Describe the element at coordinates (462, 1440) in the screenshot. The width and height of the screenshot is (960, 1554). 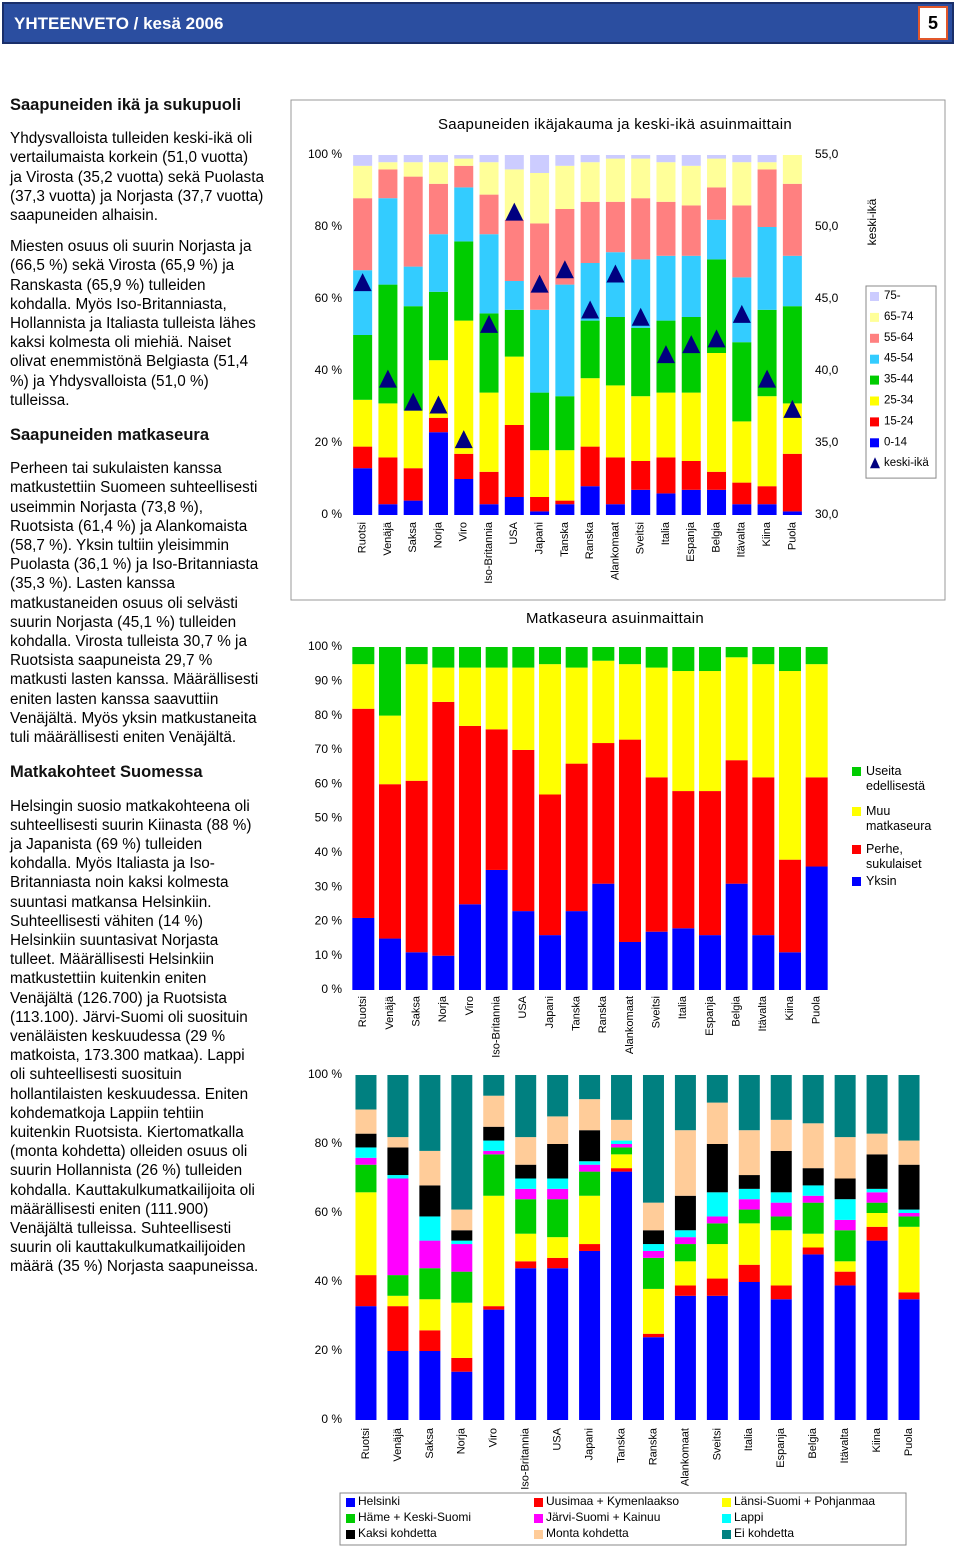
I see `x-tick-label: Norja` at that location.